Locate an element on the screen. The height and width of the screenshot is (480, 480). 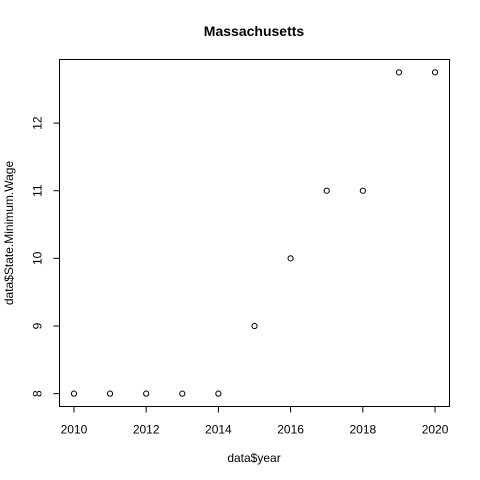
x-axis-label: data$year is located at coordinates (253, 458).